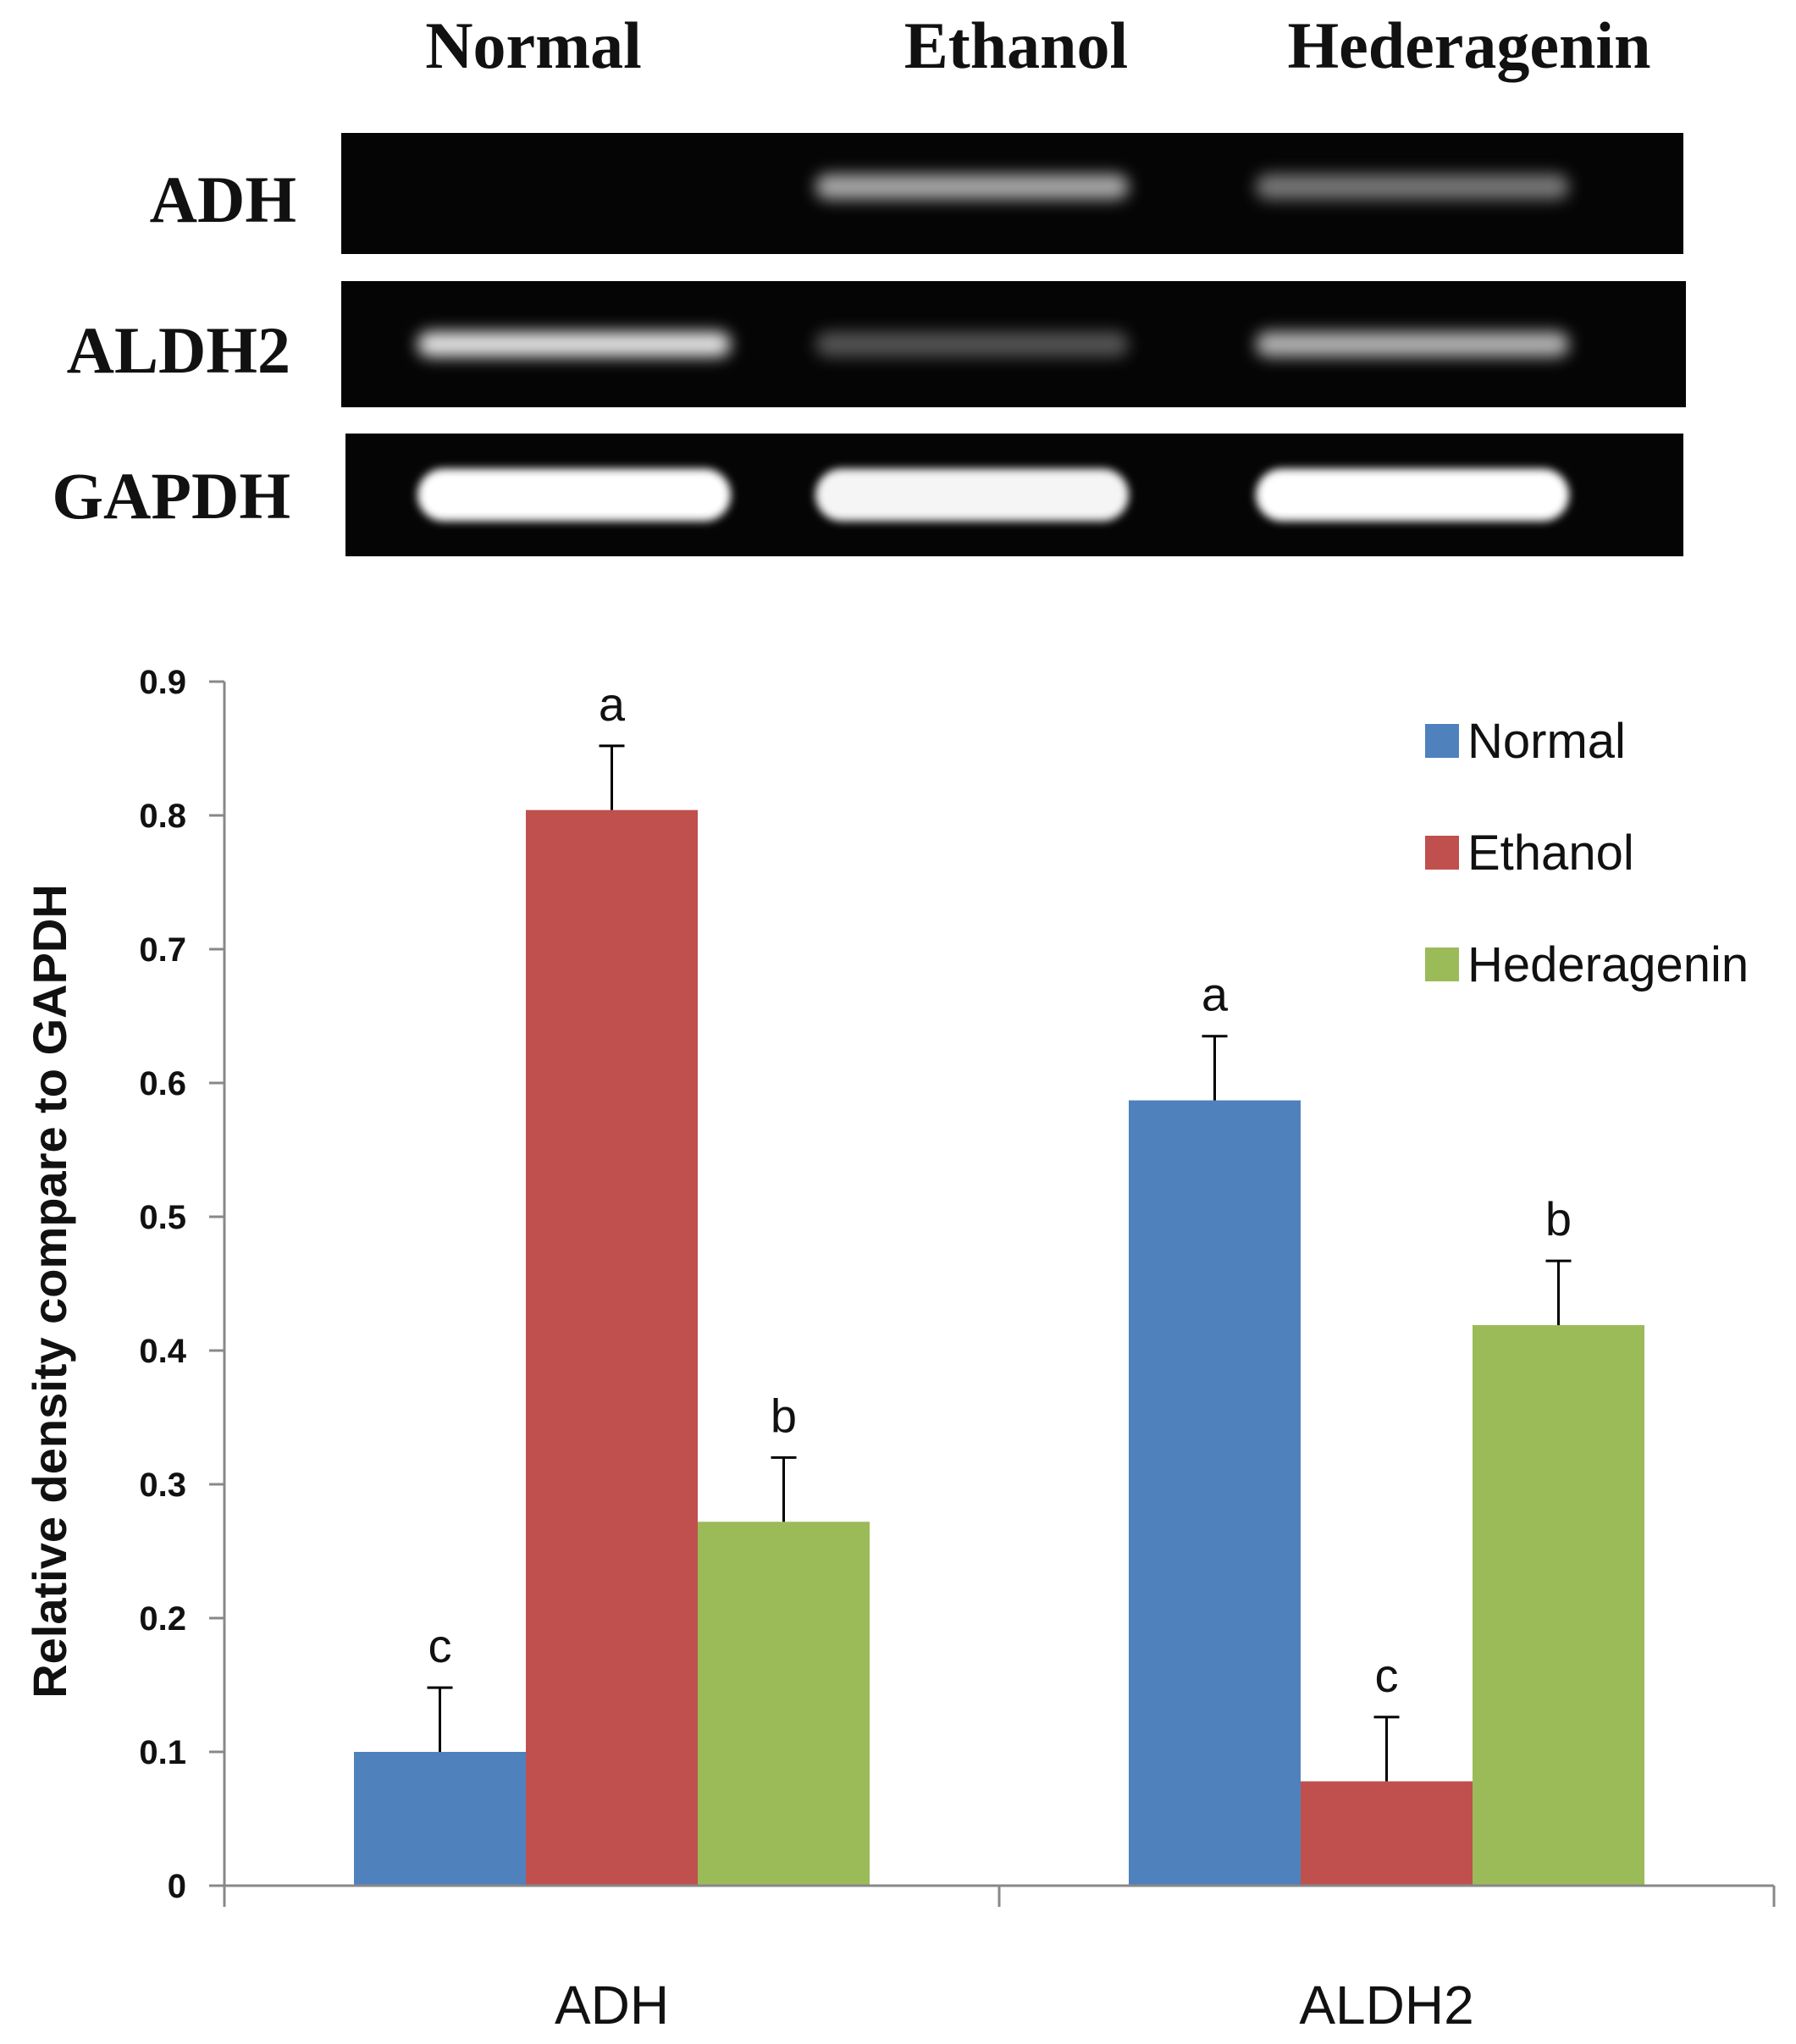 This screenshot has height=2044, width=1796. Describe the element at coordinates (171, 496) in the screenshot. I see `gel-row-label-gapdh: GAPDH` at that location.